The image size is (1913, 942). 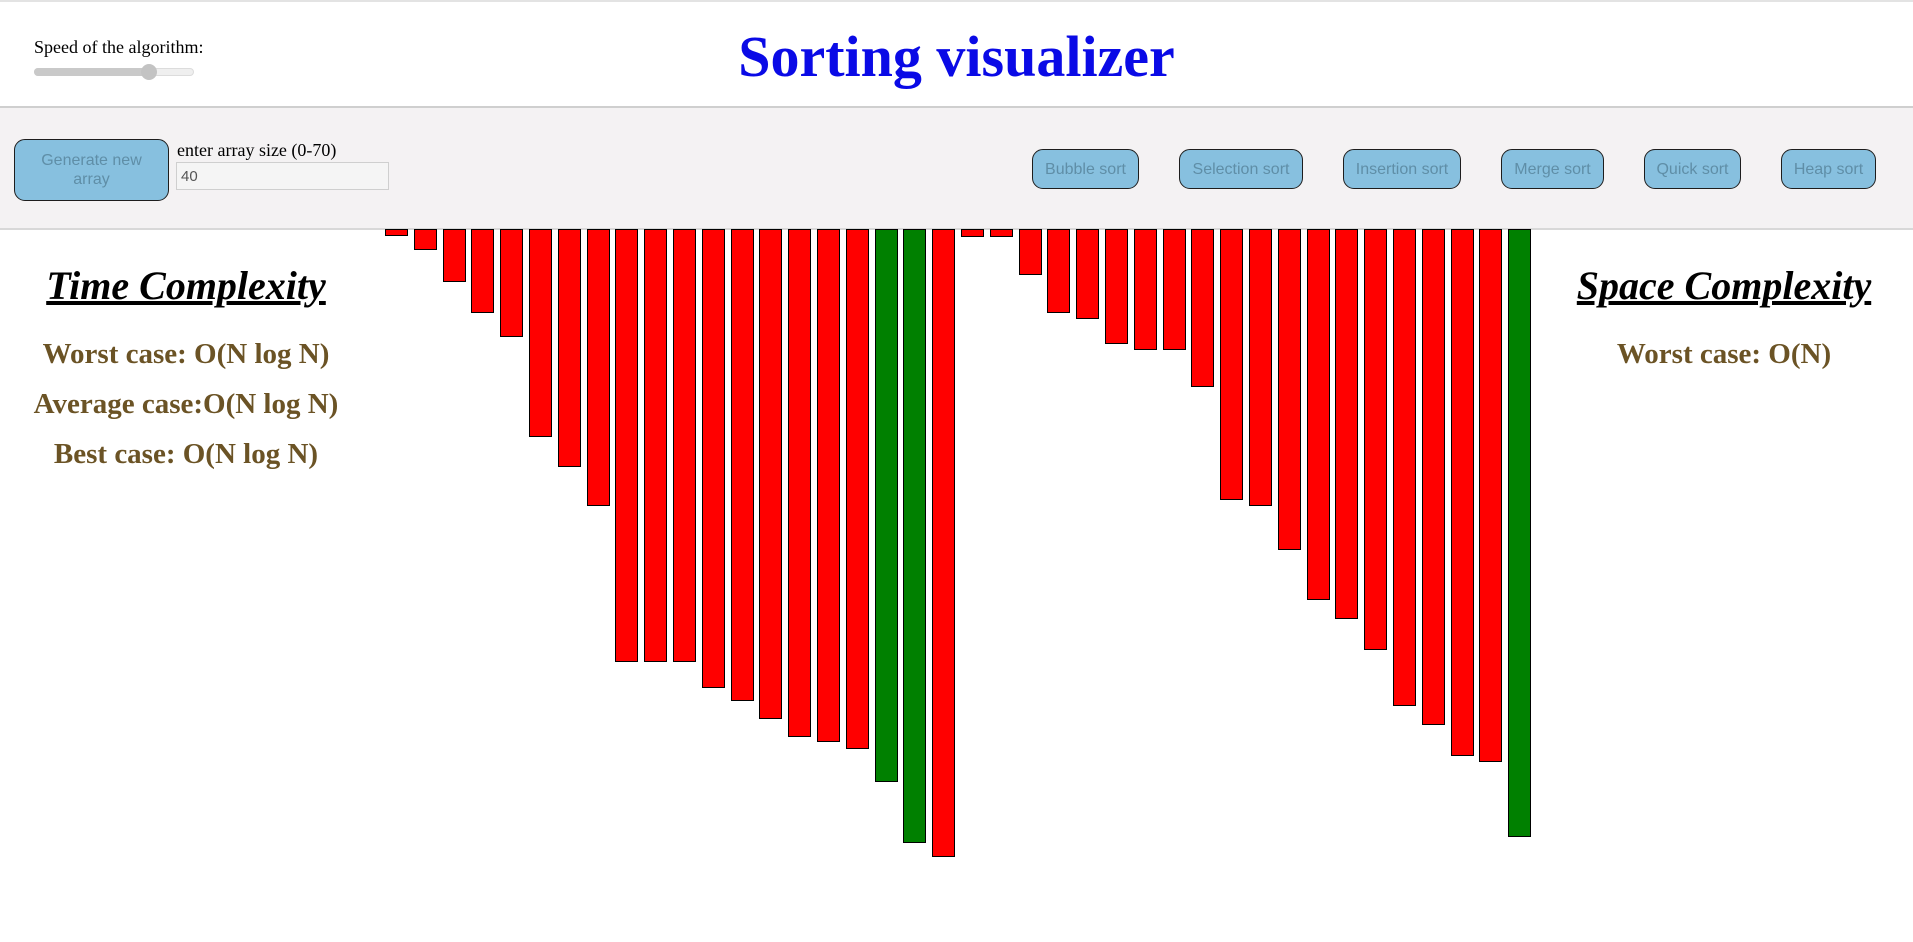 What do you see at coordinates (186, 454) in the screenshot?
I see `time-best-case: Best case: O(N log N)` at bounding box center [186, 454].